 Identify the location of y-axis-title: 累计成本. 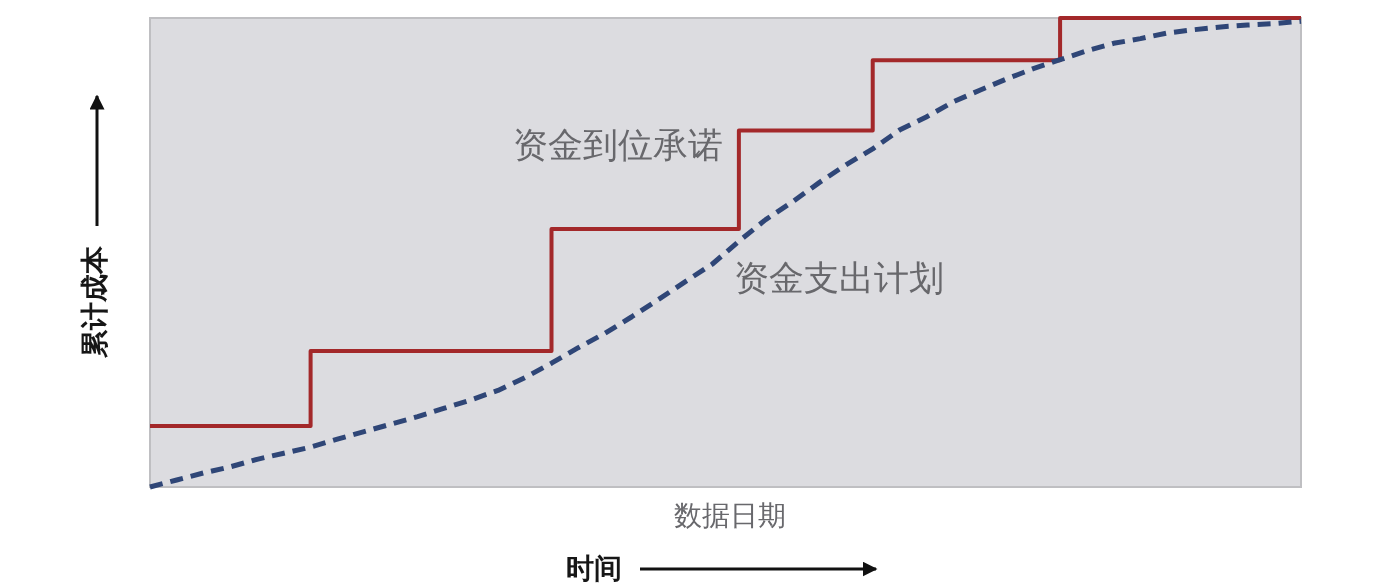
(95, 302).